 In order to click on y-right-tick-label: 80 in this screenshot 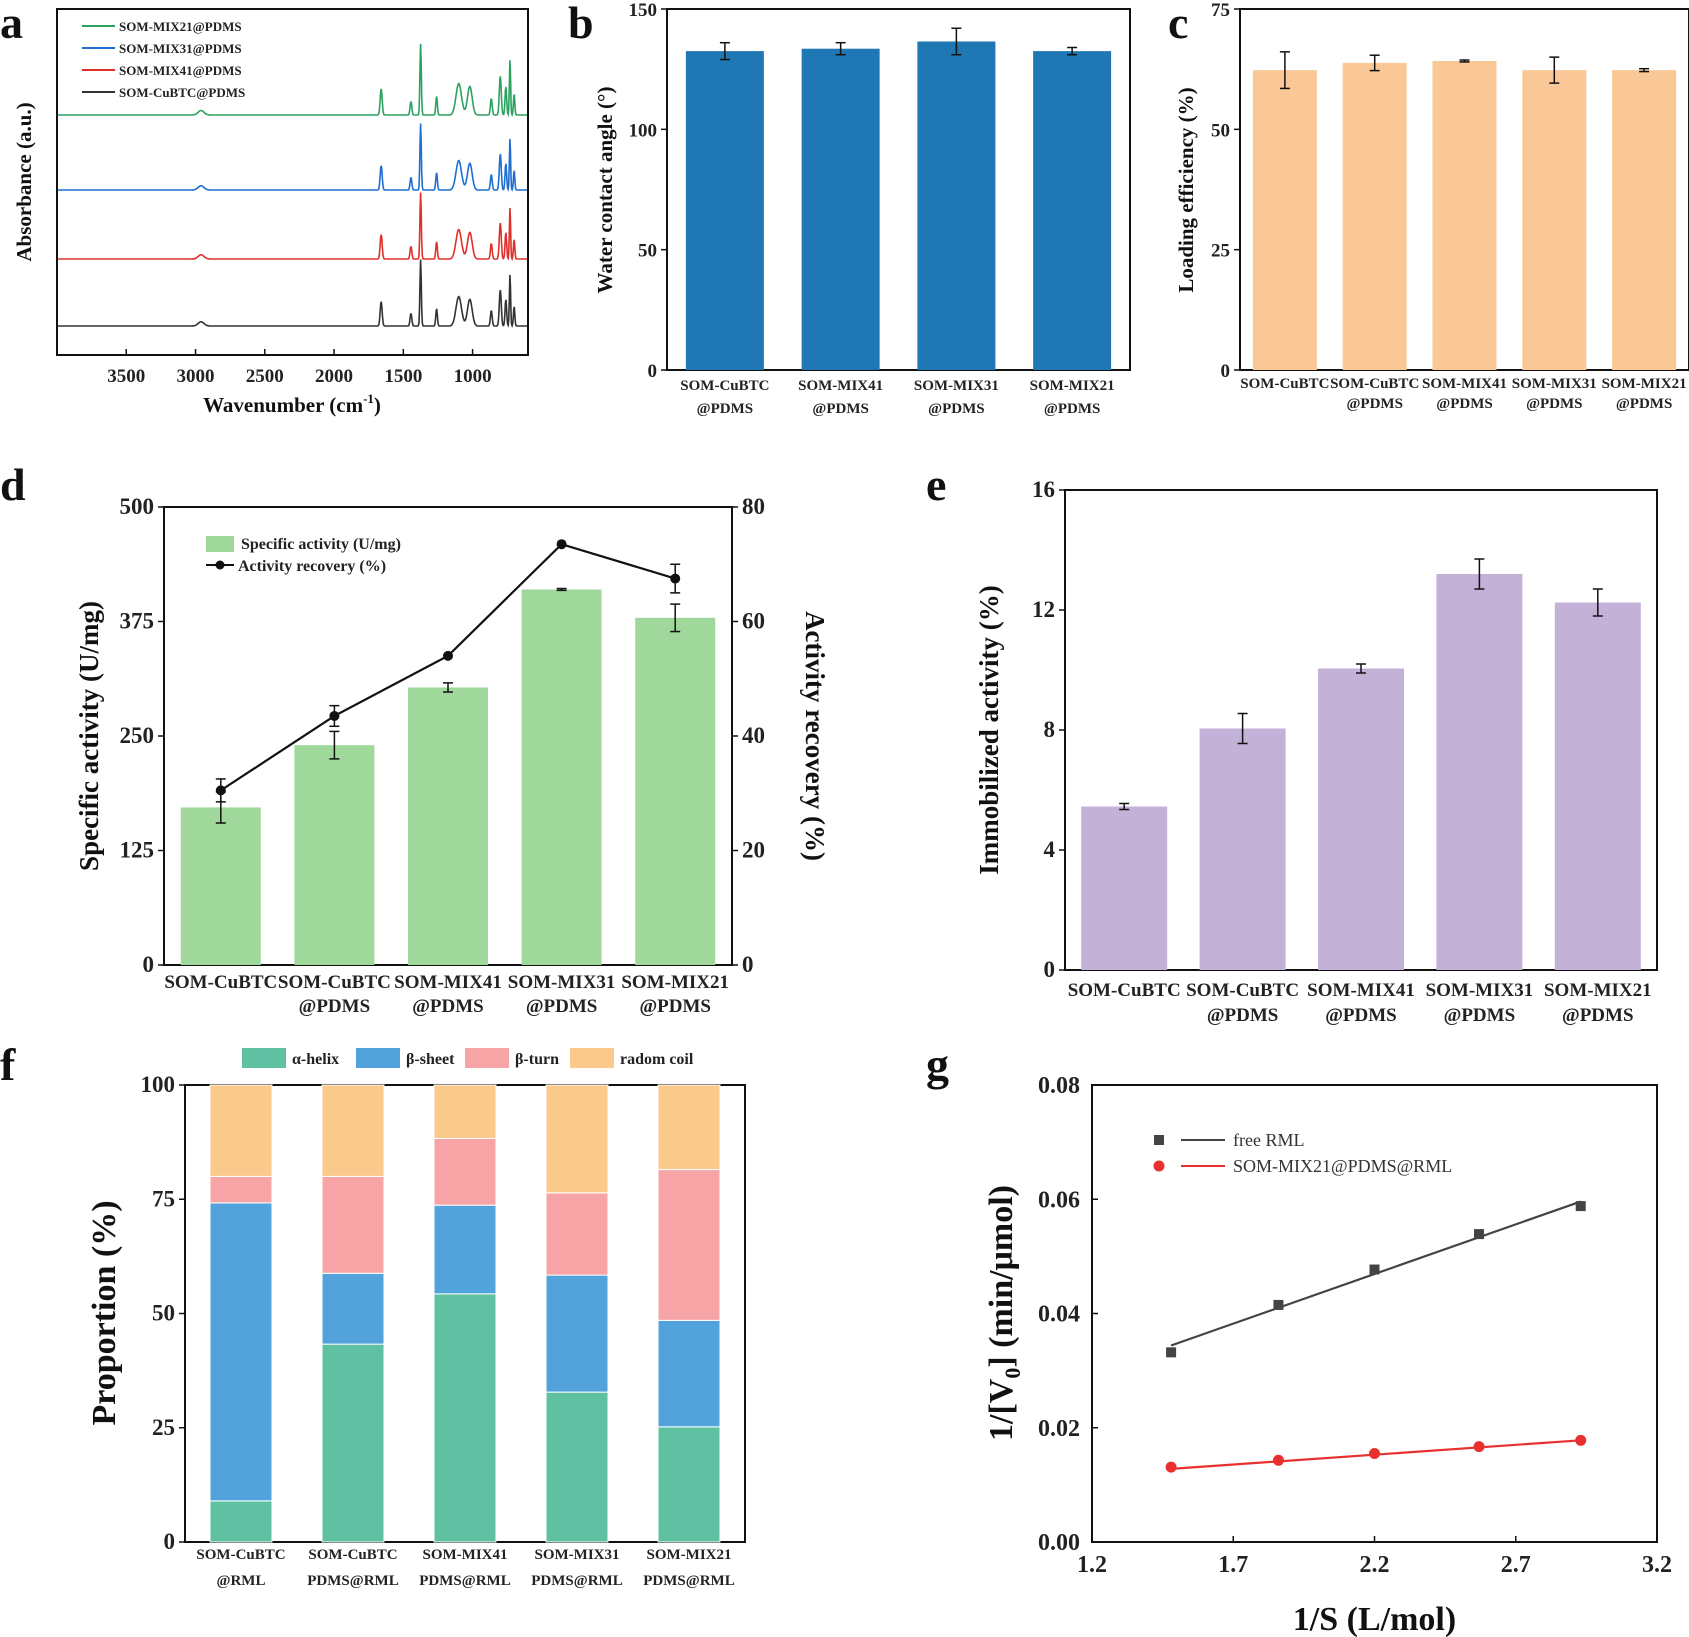, I will do `click(753, 506)`.